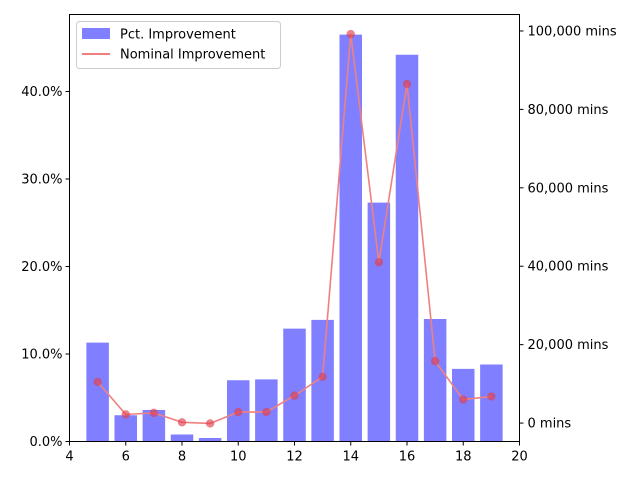 The width and height of the screenshot is (640, 480). I want to click on left-y-axis: 0.0% 10.0% 20.0% 30.0% 40.0%, so click(45, 267).